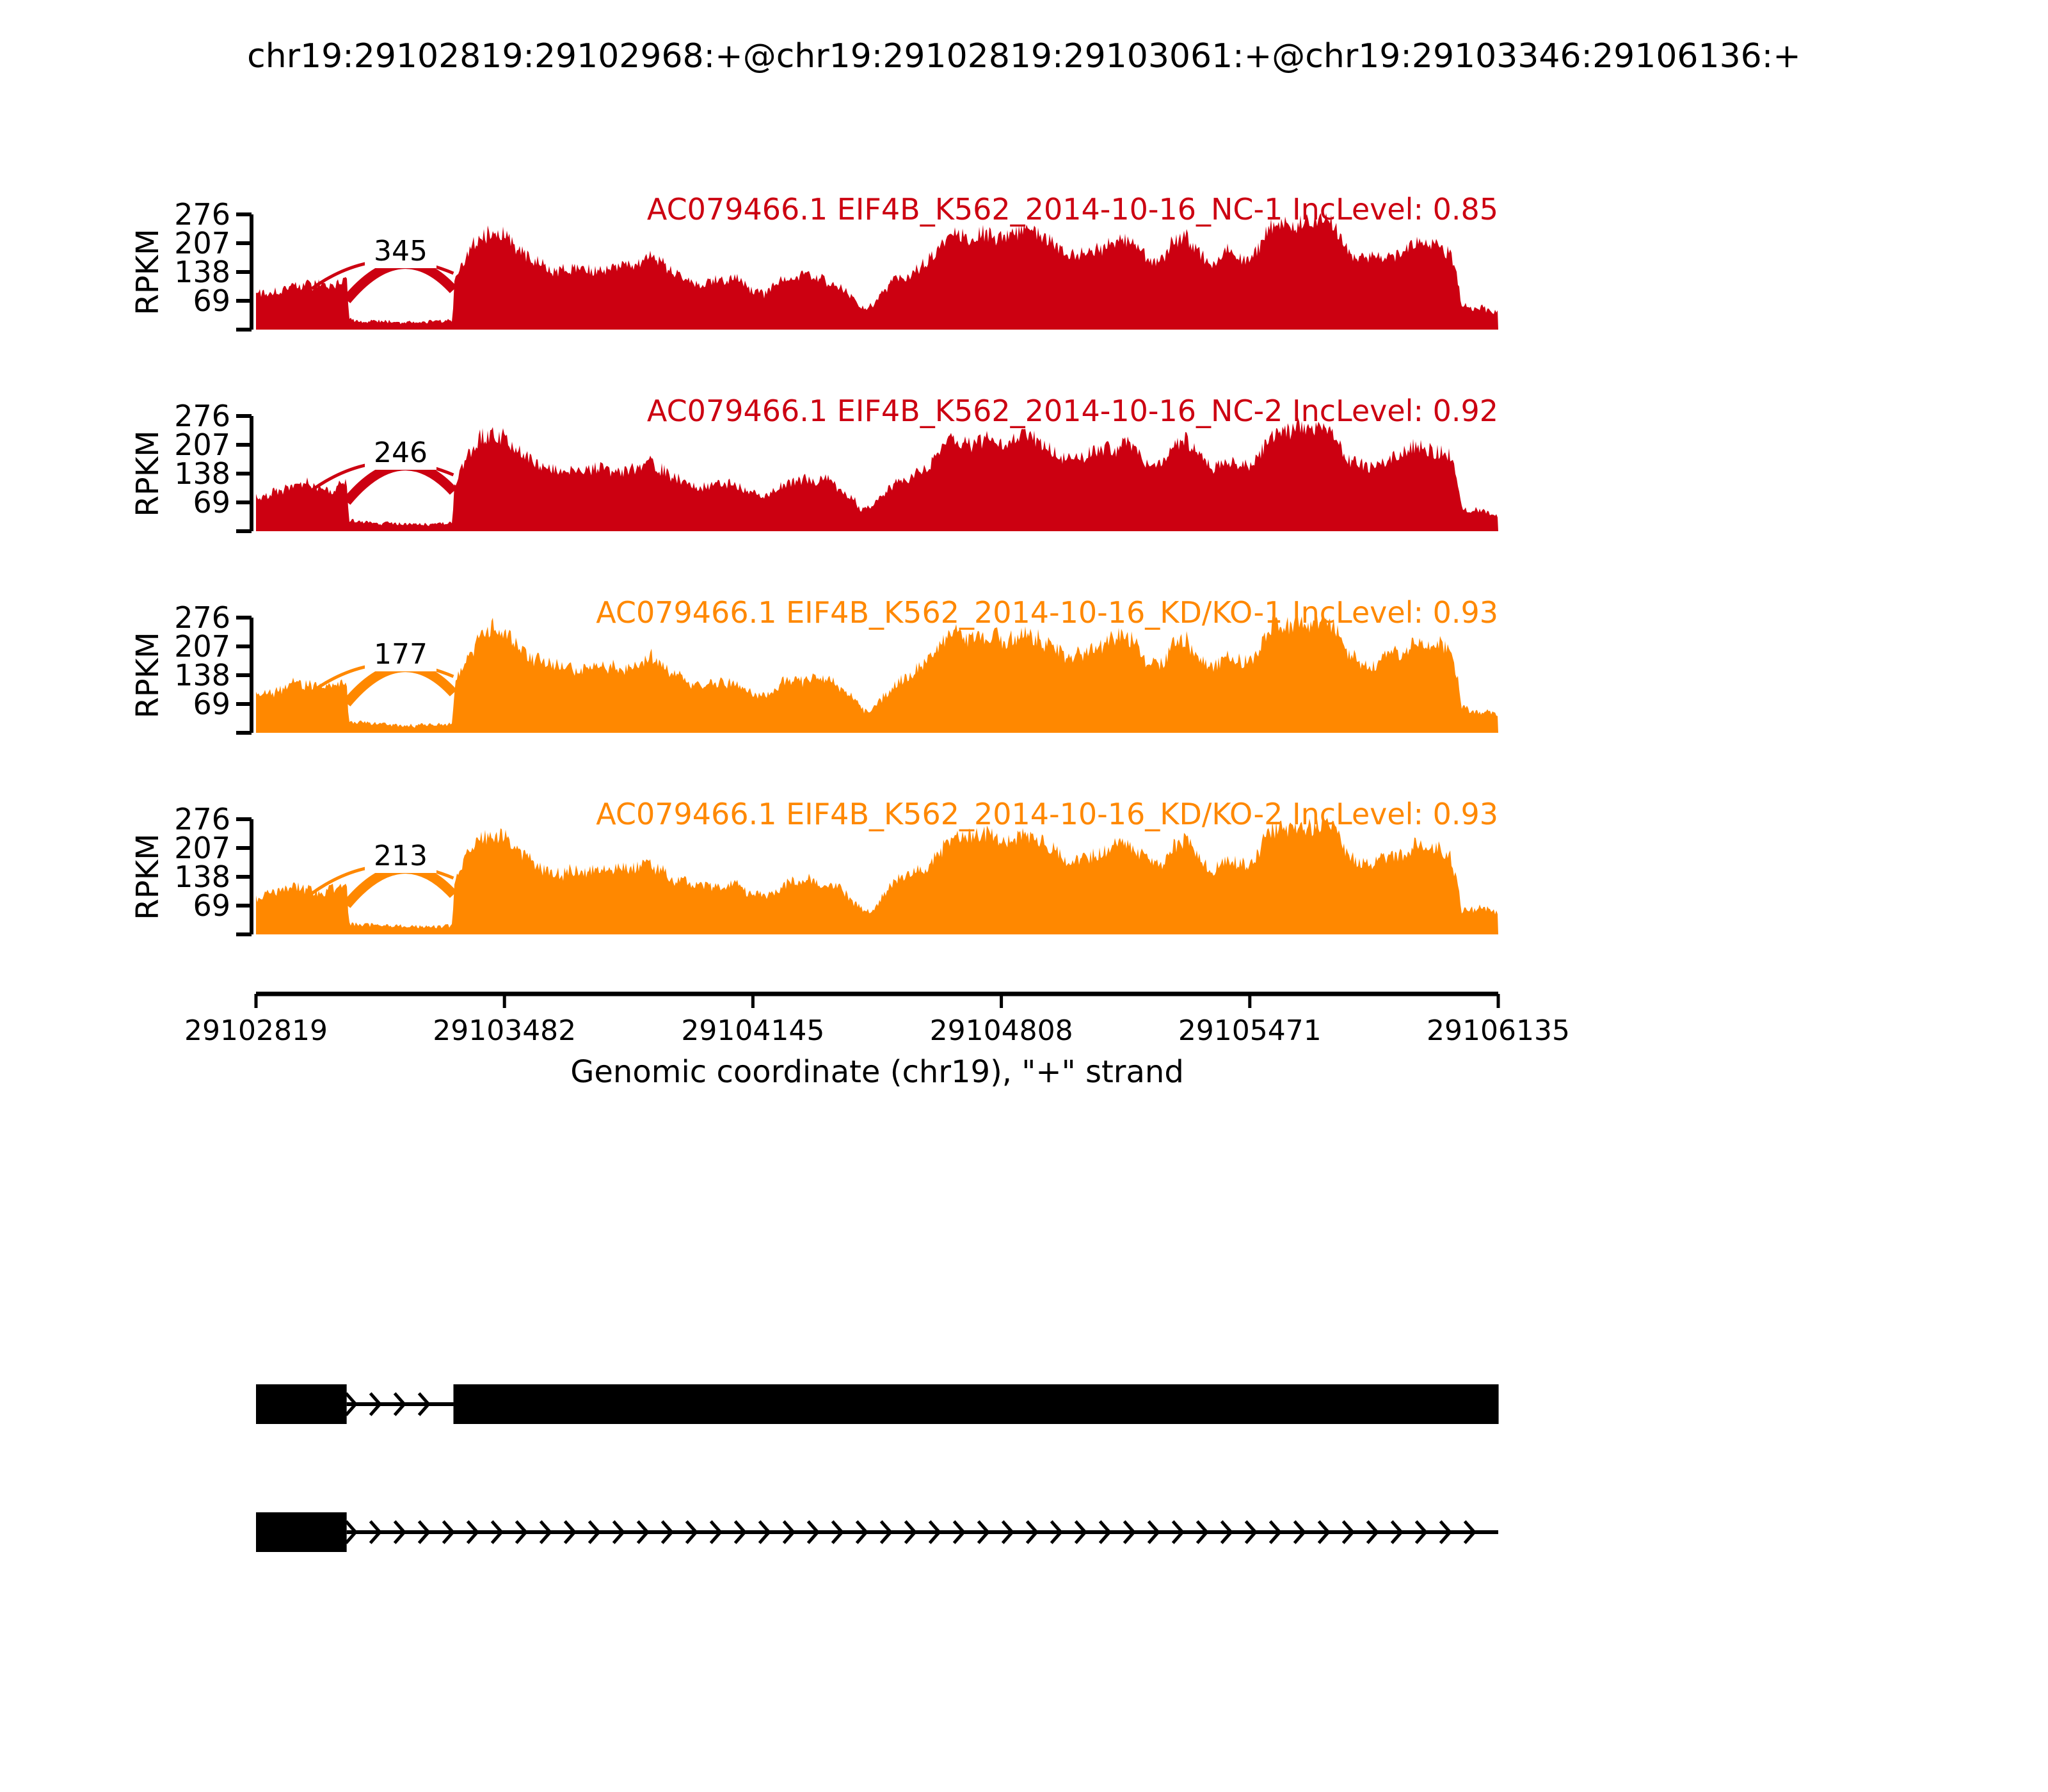  I want to click on junction-count-label: 213, so click(401, 856).